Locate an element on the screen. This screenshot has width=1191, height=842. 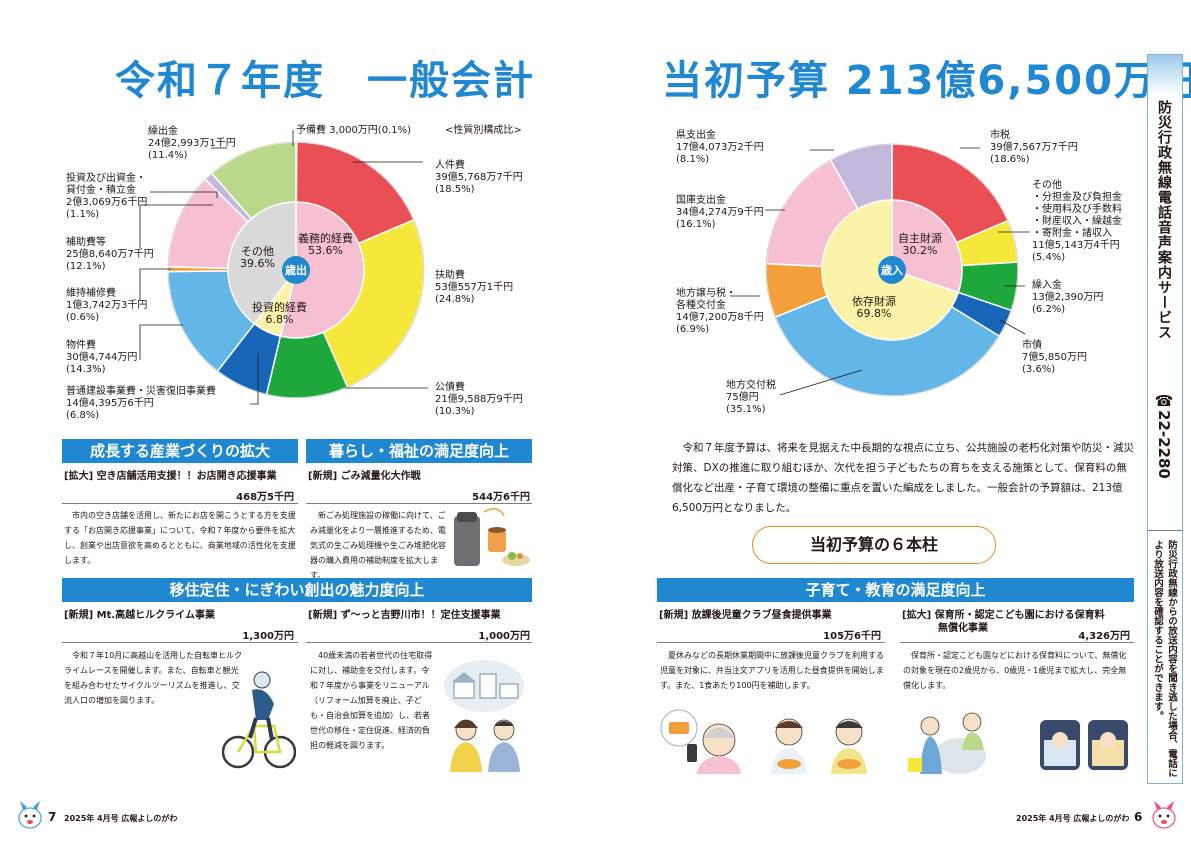
label-kokko: 国庫支出金 34億4,274万9千円 (16.1%) is located at coordinates (720, 212).